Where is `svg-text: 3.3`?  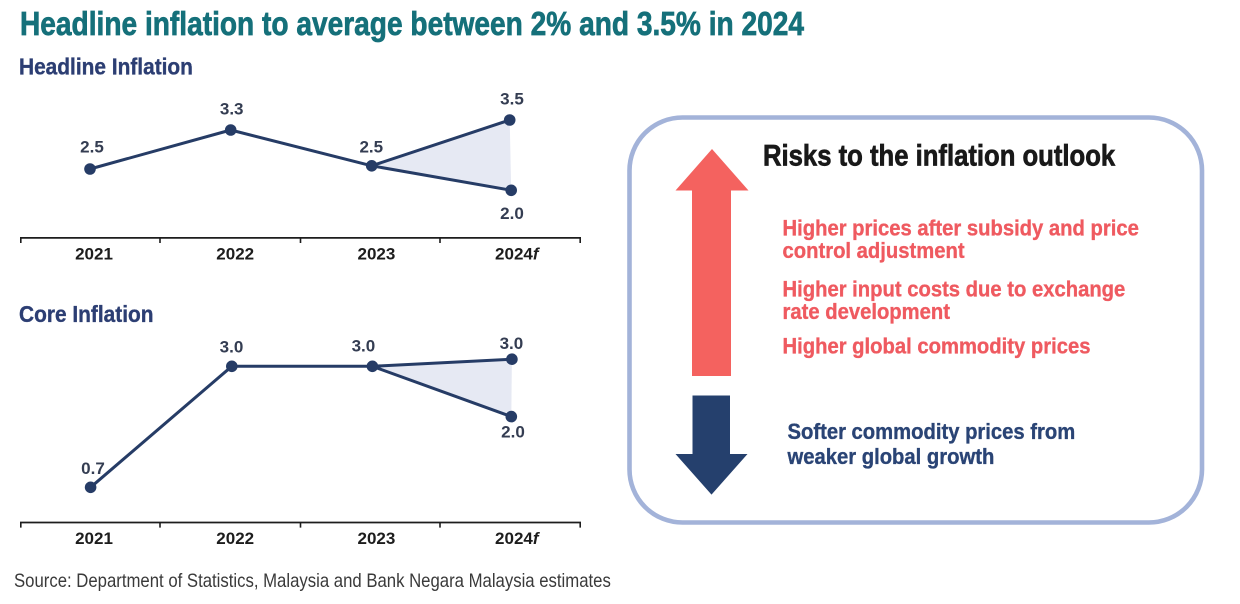 svg-text: 3.3 is located at coordinates (232, 109).